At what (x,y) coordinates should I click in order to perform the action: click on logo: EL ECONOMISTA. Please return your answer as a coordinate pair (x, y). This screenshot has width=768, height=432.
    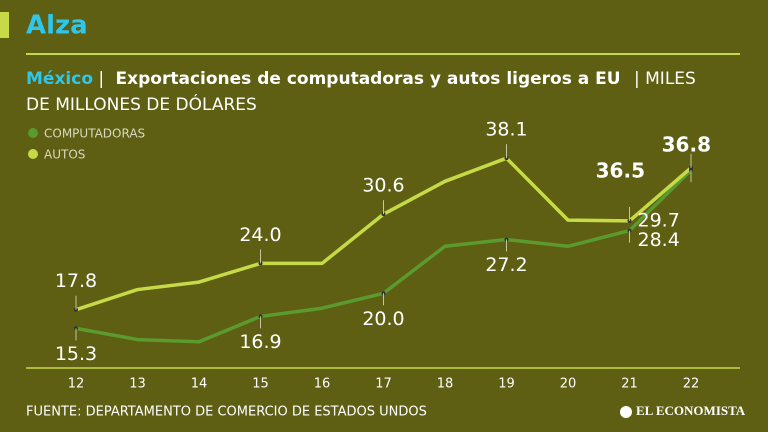
    Looking at the image, I should click on (691, 410).